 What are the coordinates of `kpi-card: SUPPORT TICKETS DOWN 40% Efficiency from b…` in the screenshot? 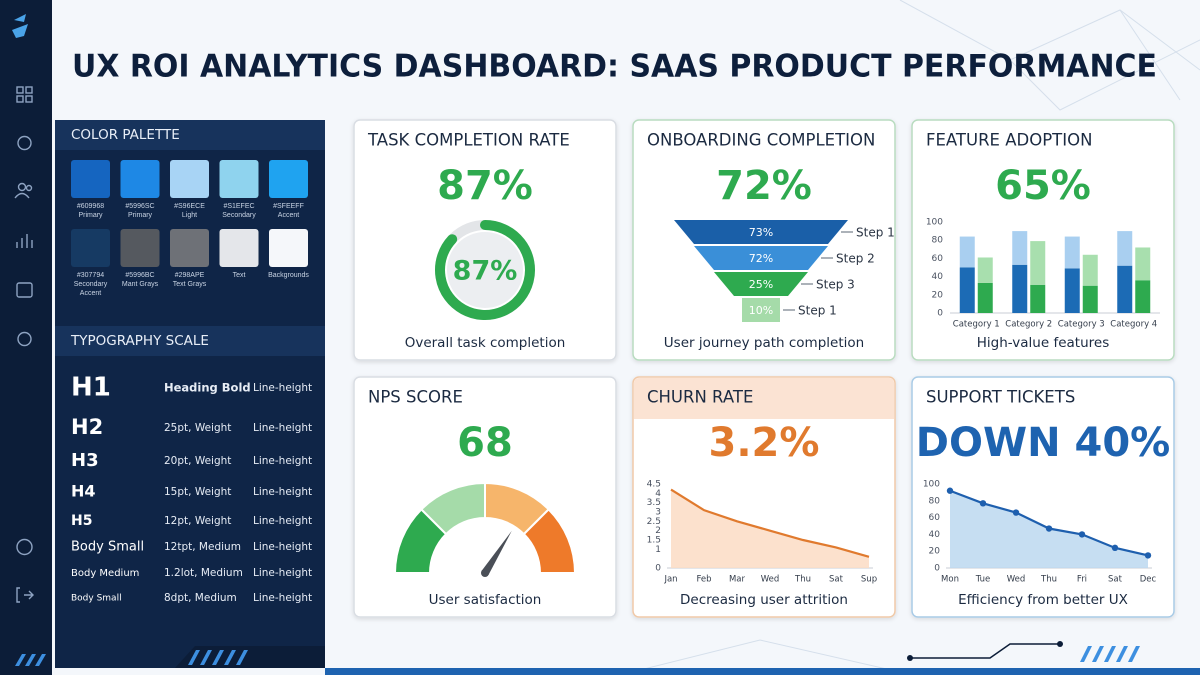 It's located at (1043, 497).